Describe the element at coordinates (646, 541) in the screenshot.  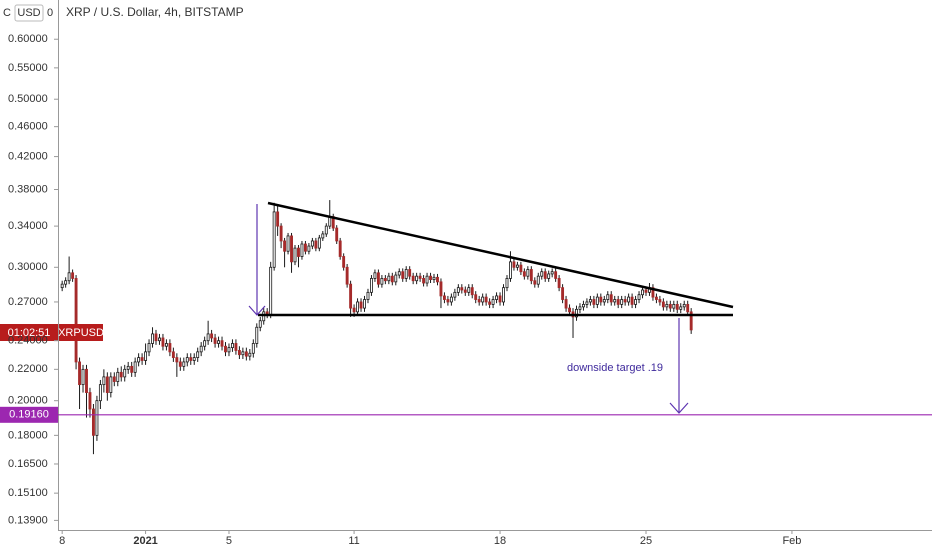
I see `x-tick-label: 25` at that location.